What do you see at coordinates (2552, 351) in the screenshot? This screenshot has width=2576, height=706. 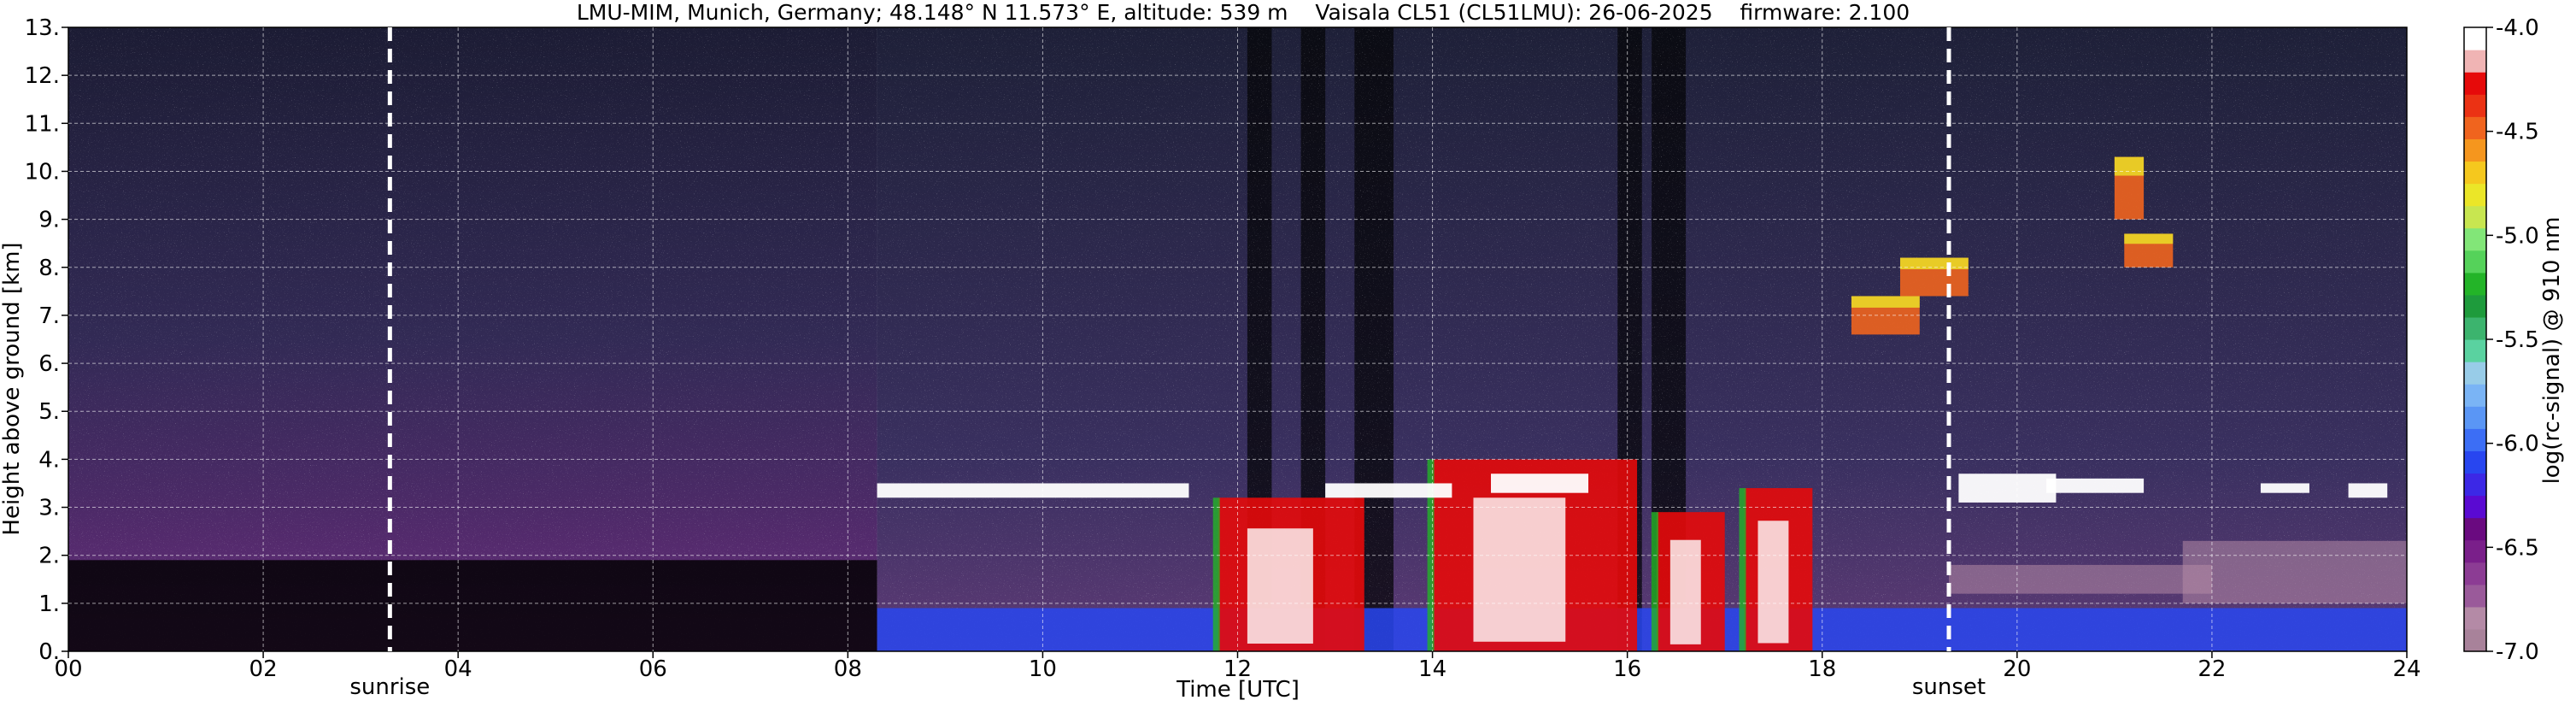 I see `colorbar-label: log(rc-signal) @ 910 nm` at bounding box center [2552, 351].